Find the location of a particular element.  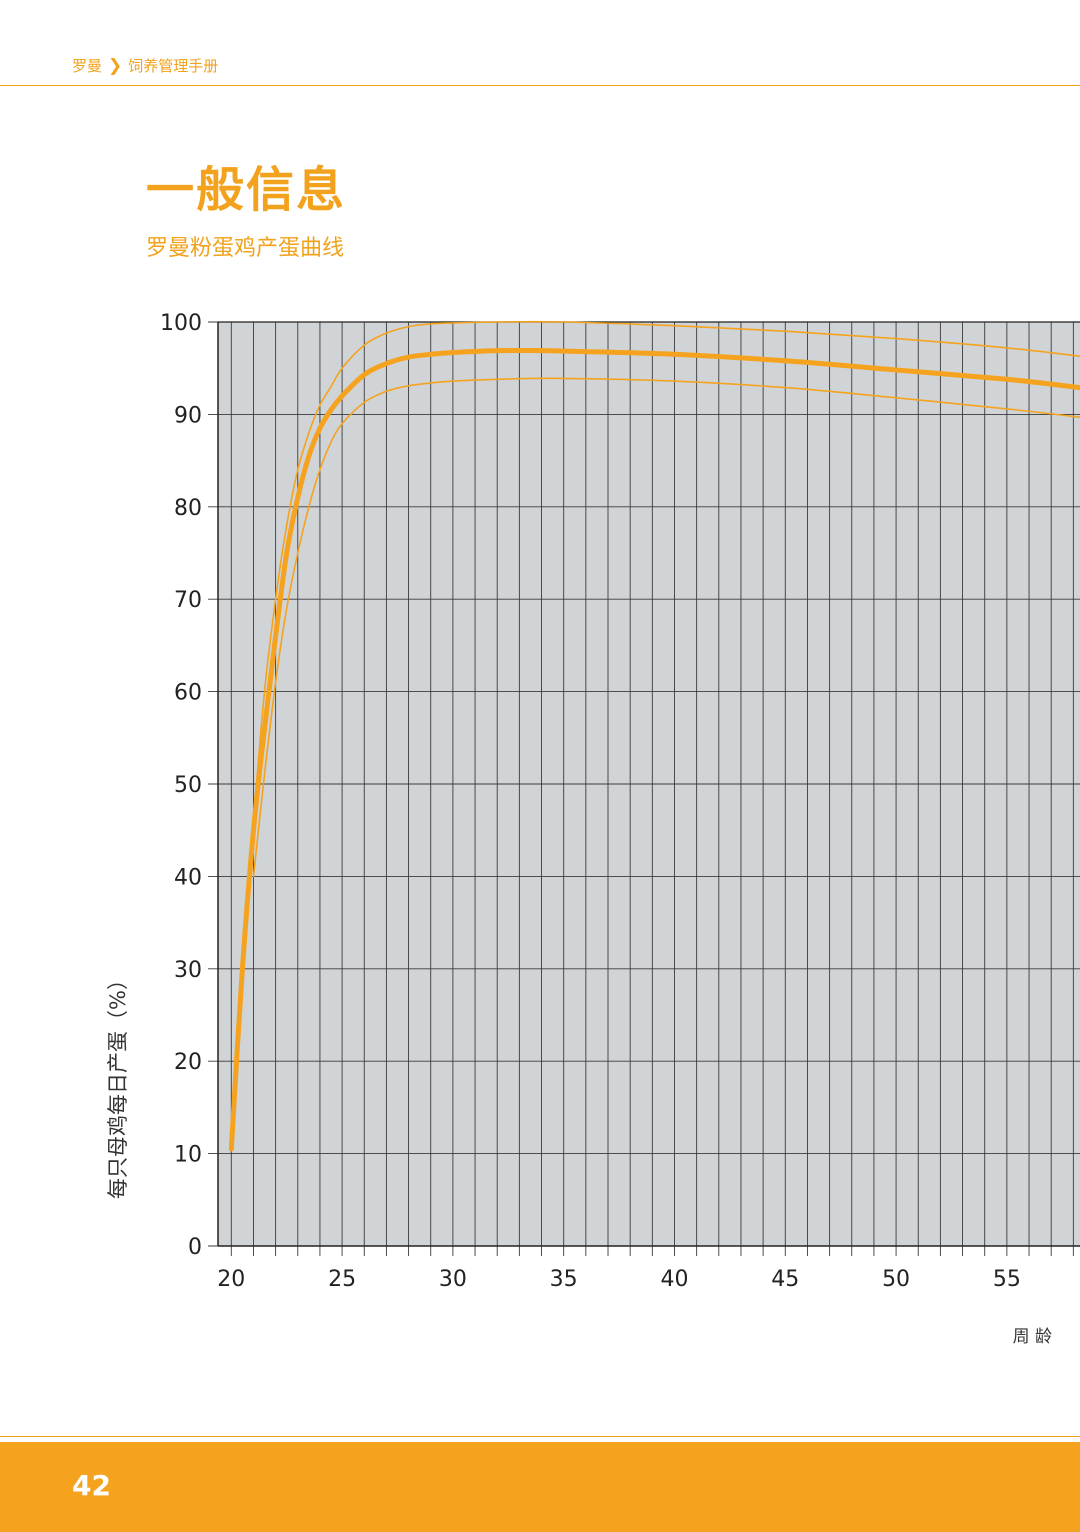

x-axis-label: 周 龄 is located at coordinates (1032, 1337).